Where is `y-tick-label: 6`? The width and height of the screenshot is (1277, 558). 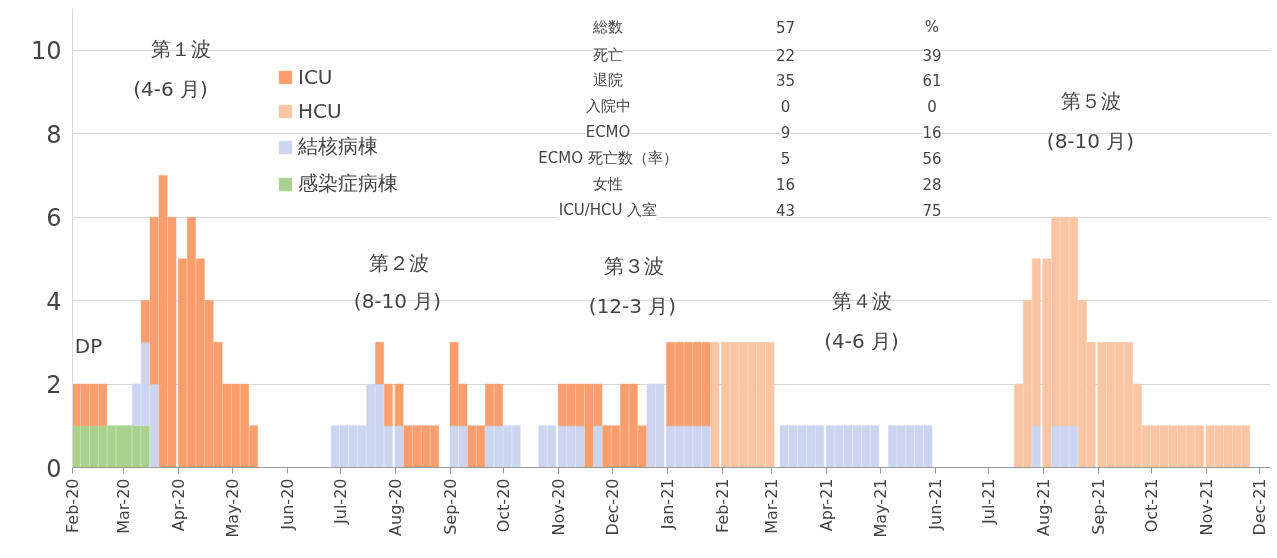 y-tick-label: 6 is located at coordinates (54, 218).